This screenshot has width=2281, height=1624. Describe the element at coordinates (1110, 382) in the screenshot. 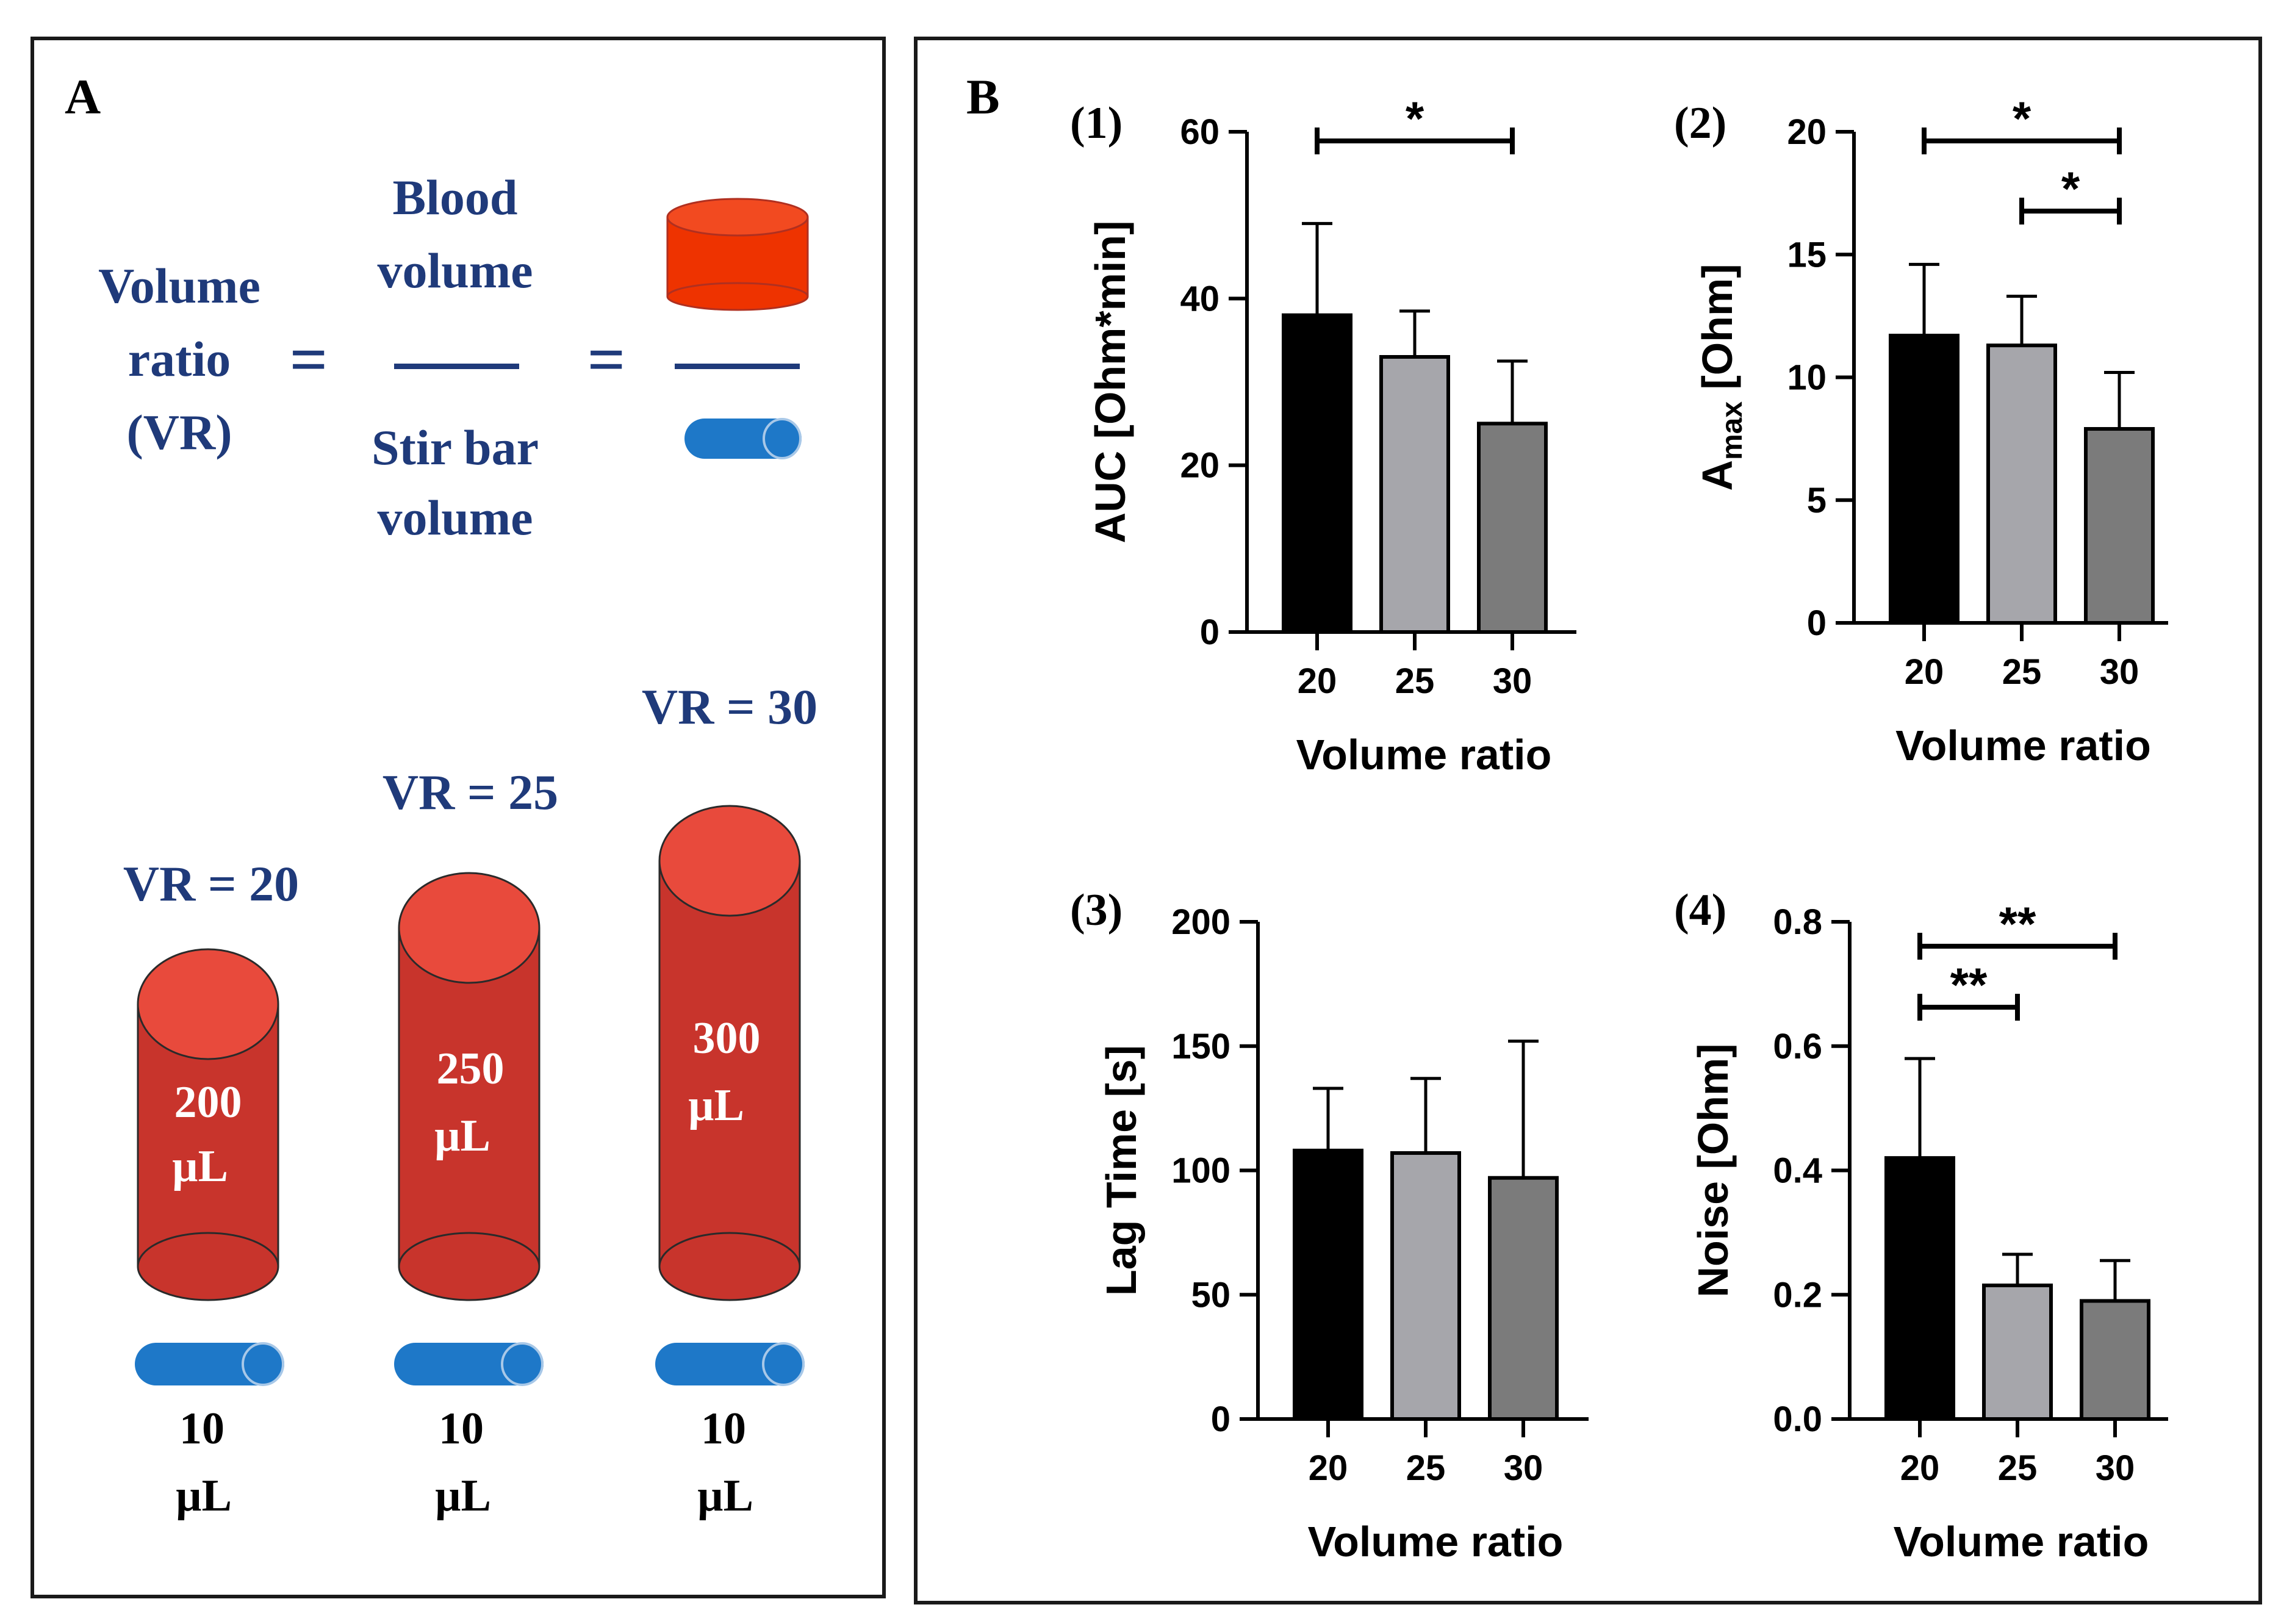

I see `y-axis-label: AUC [Ohm*min]` at that location.